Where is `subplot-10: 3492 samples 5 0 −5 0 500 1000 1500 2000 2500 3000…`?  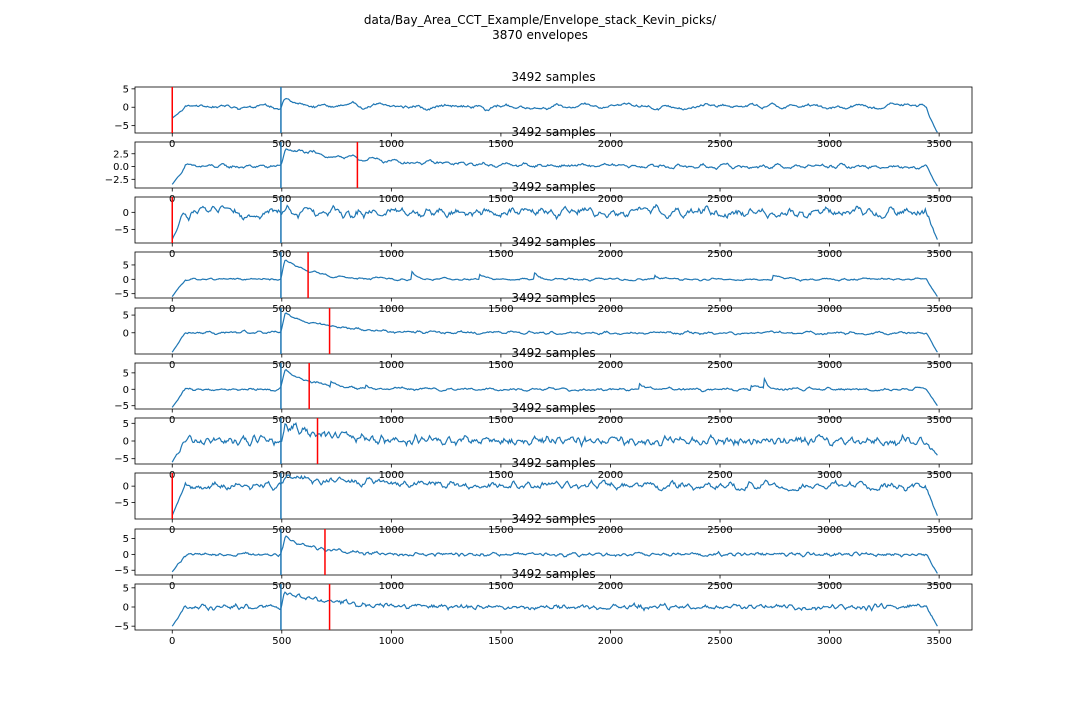 subplot-10: 3492 samples 5 0 −5 0 500 1000 1500 2000 2500 3000… is located at coordinates (543, 607).